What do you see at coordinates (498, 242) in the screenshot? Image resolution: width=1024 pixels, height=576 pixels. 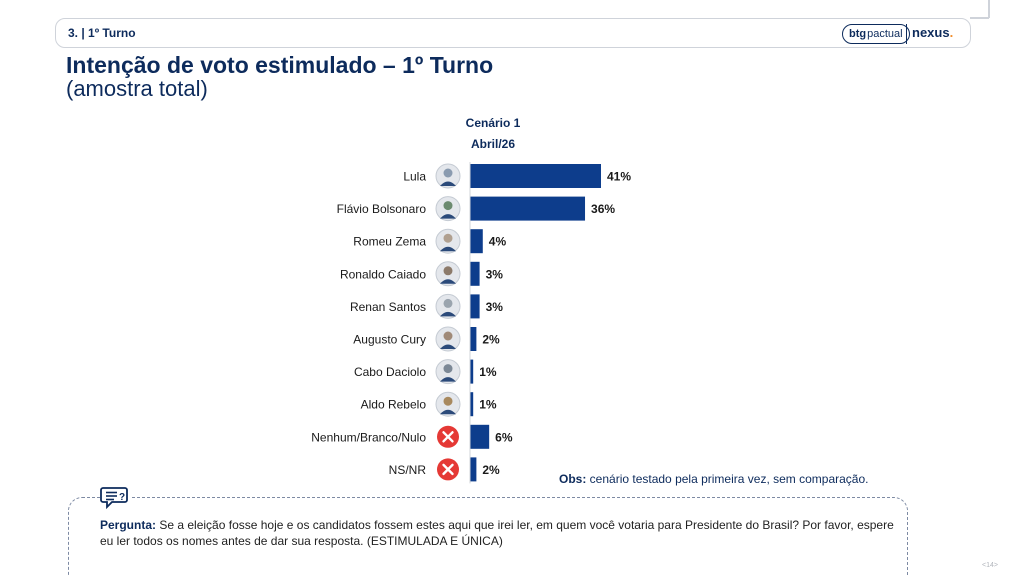 I see `value-label: 4%` at bounding box center [498, 242].